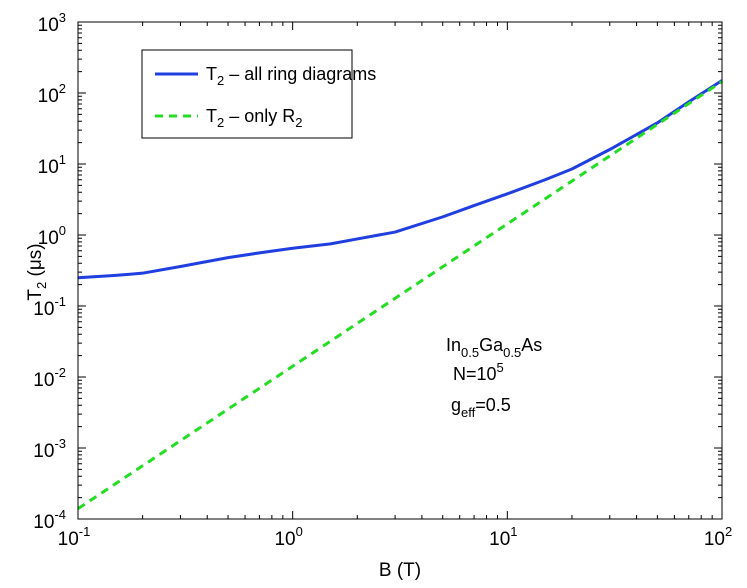 This screenshot has width=747, height=588. I want to click on annotation-material: In0.5Ga0.5As, so click(494, 347).